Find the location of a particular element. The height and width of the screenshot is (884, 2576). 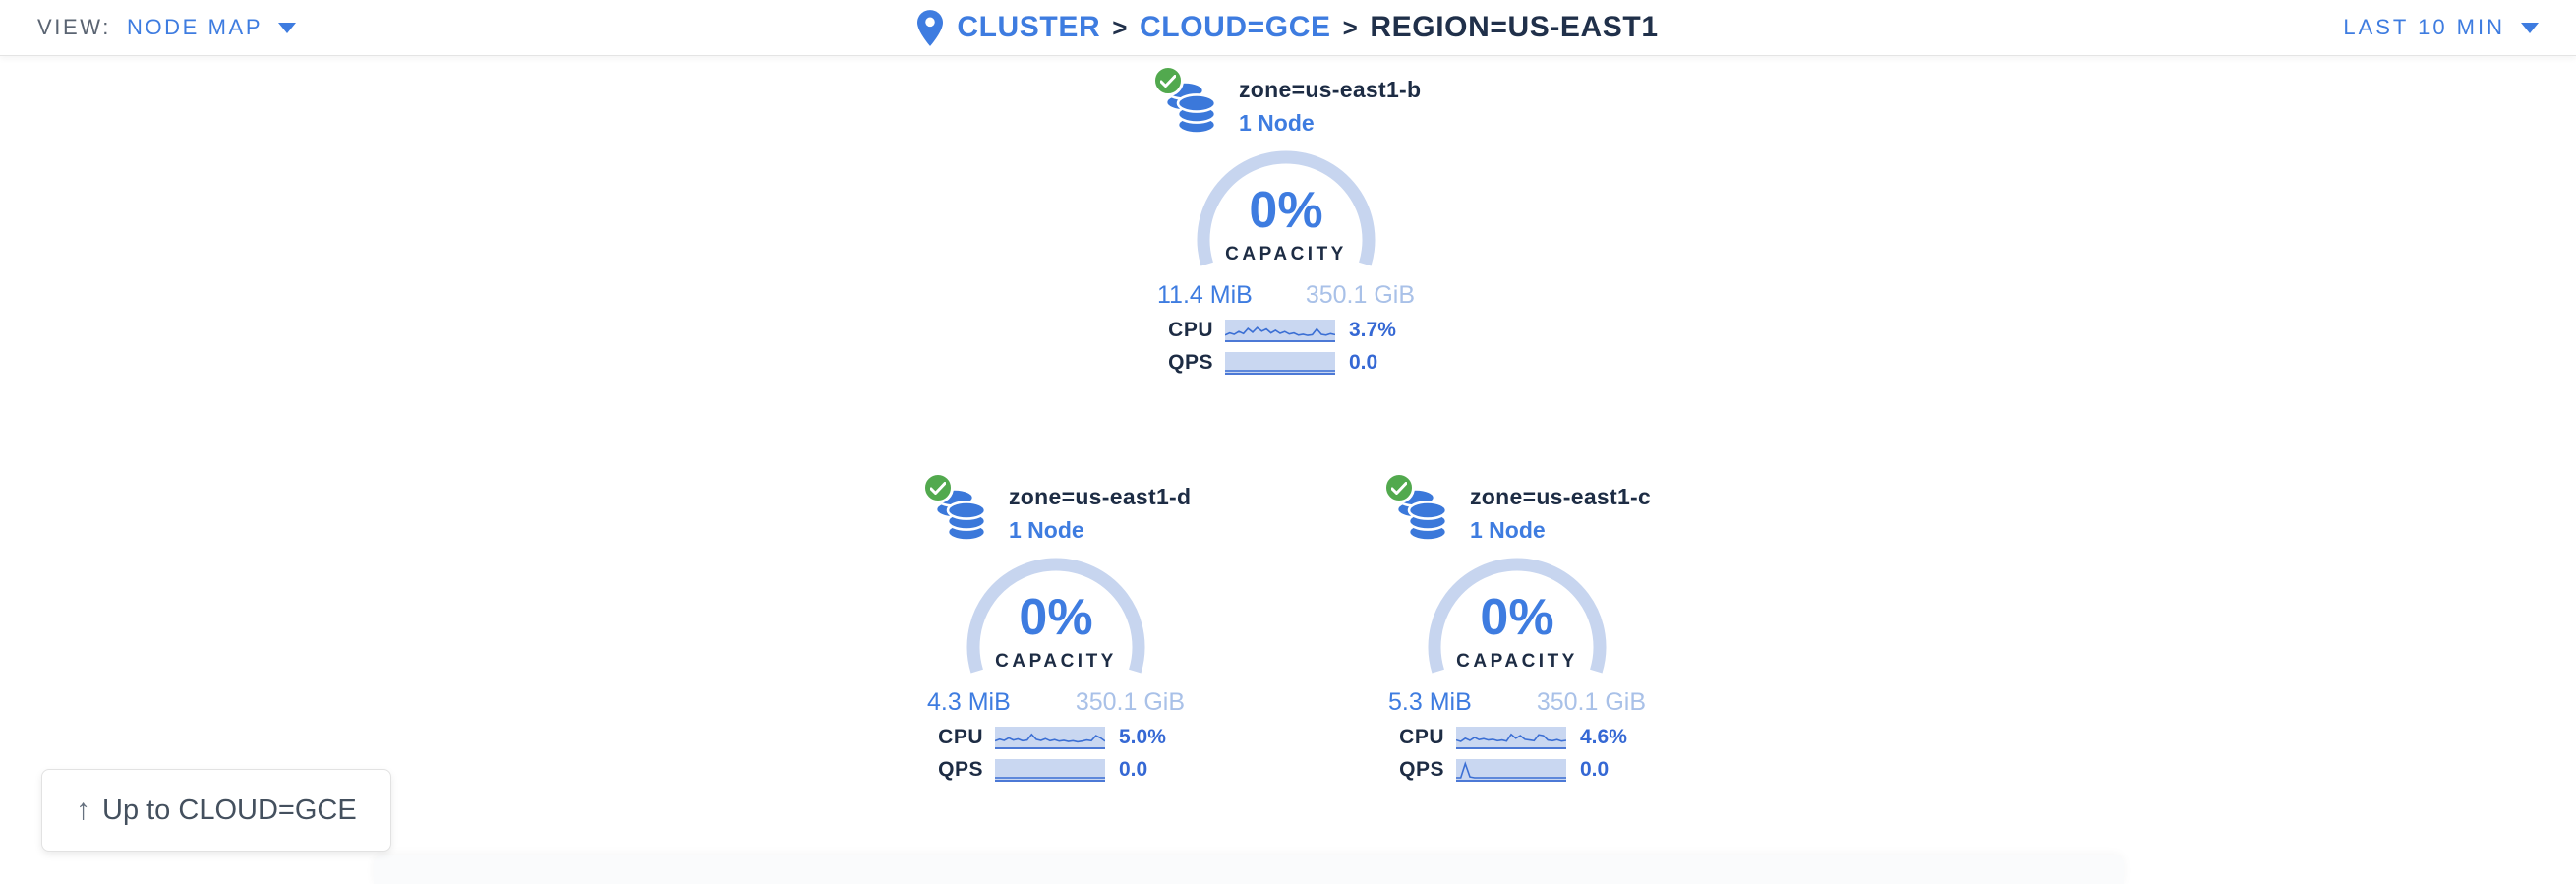

zone-name: zone=us-east1-d is located at coordinates (1100, 496).